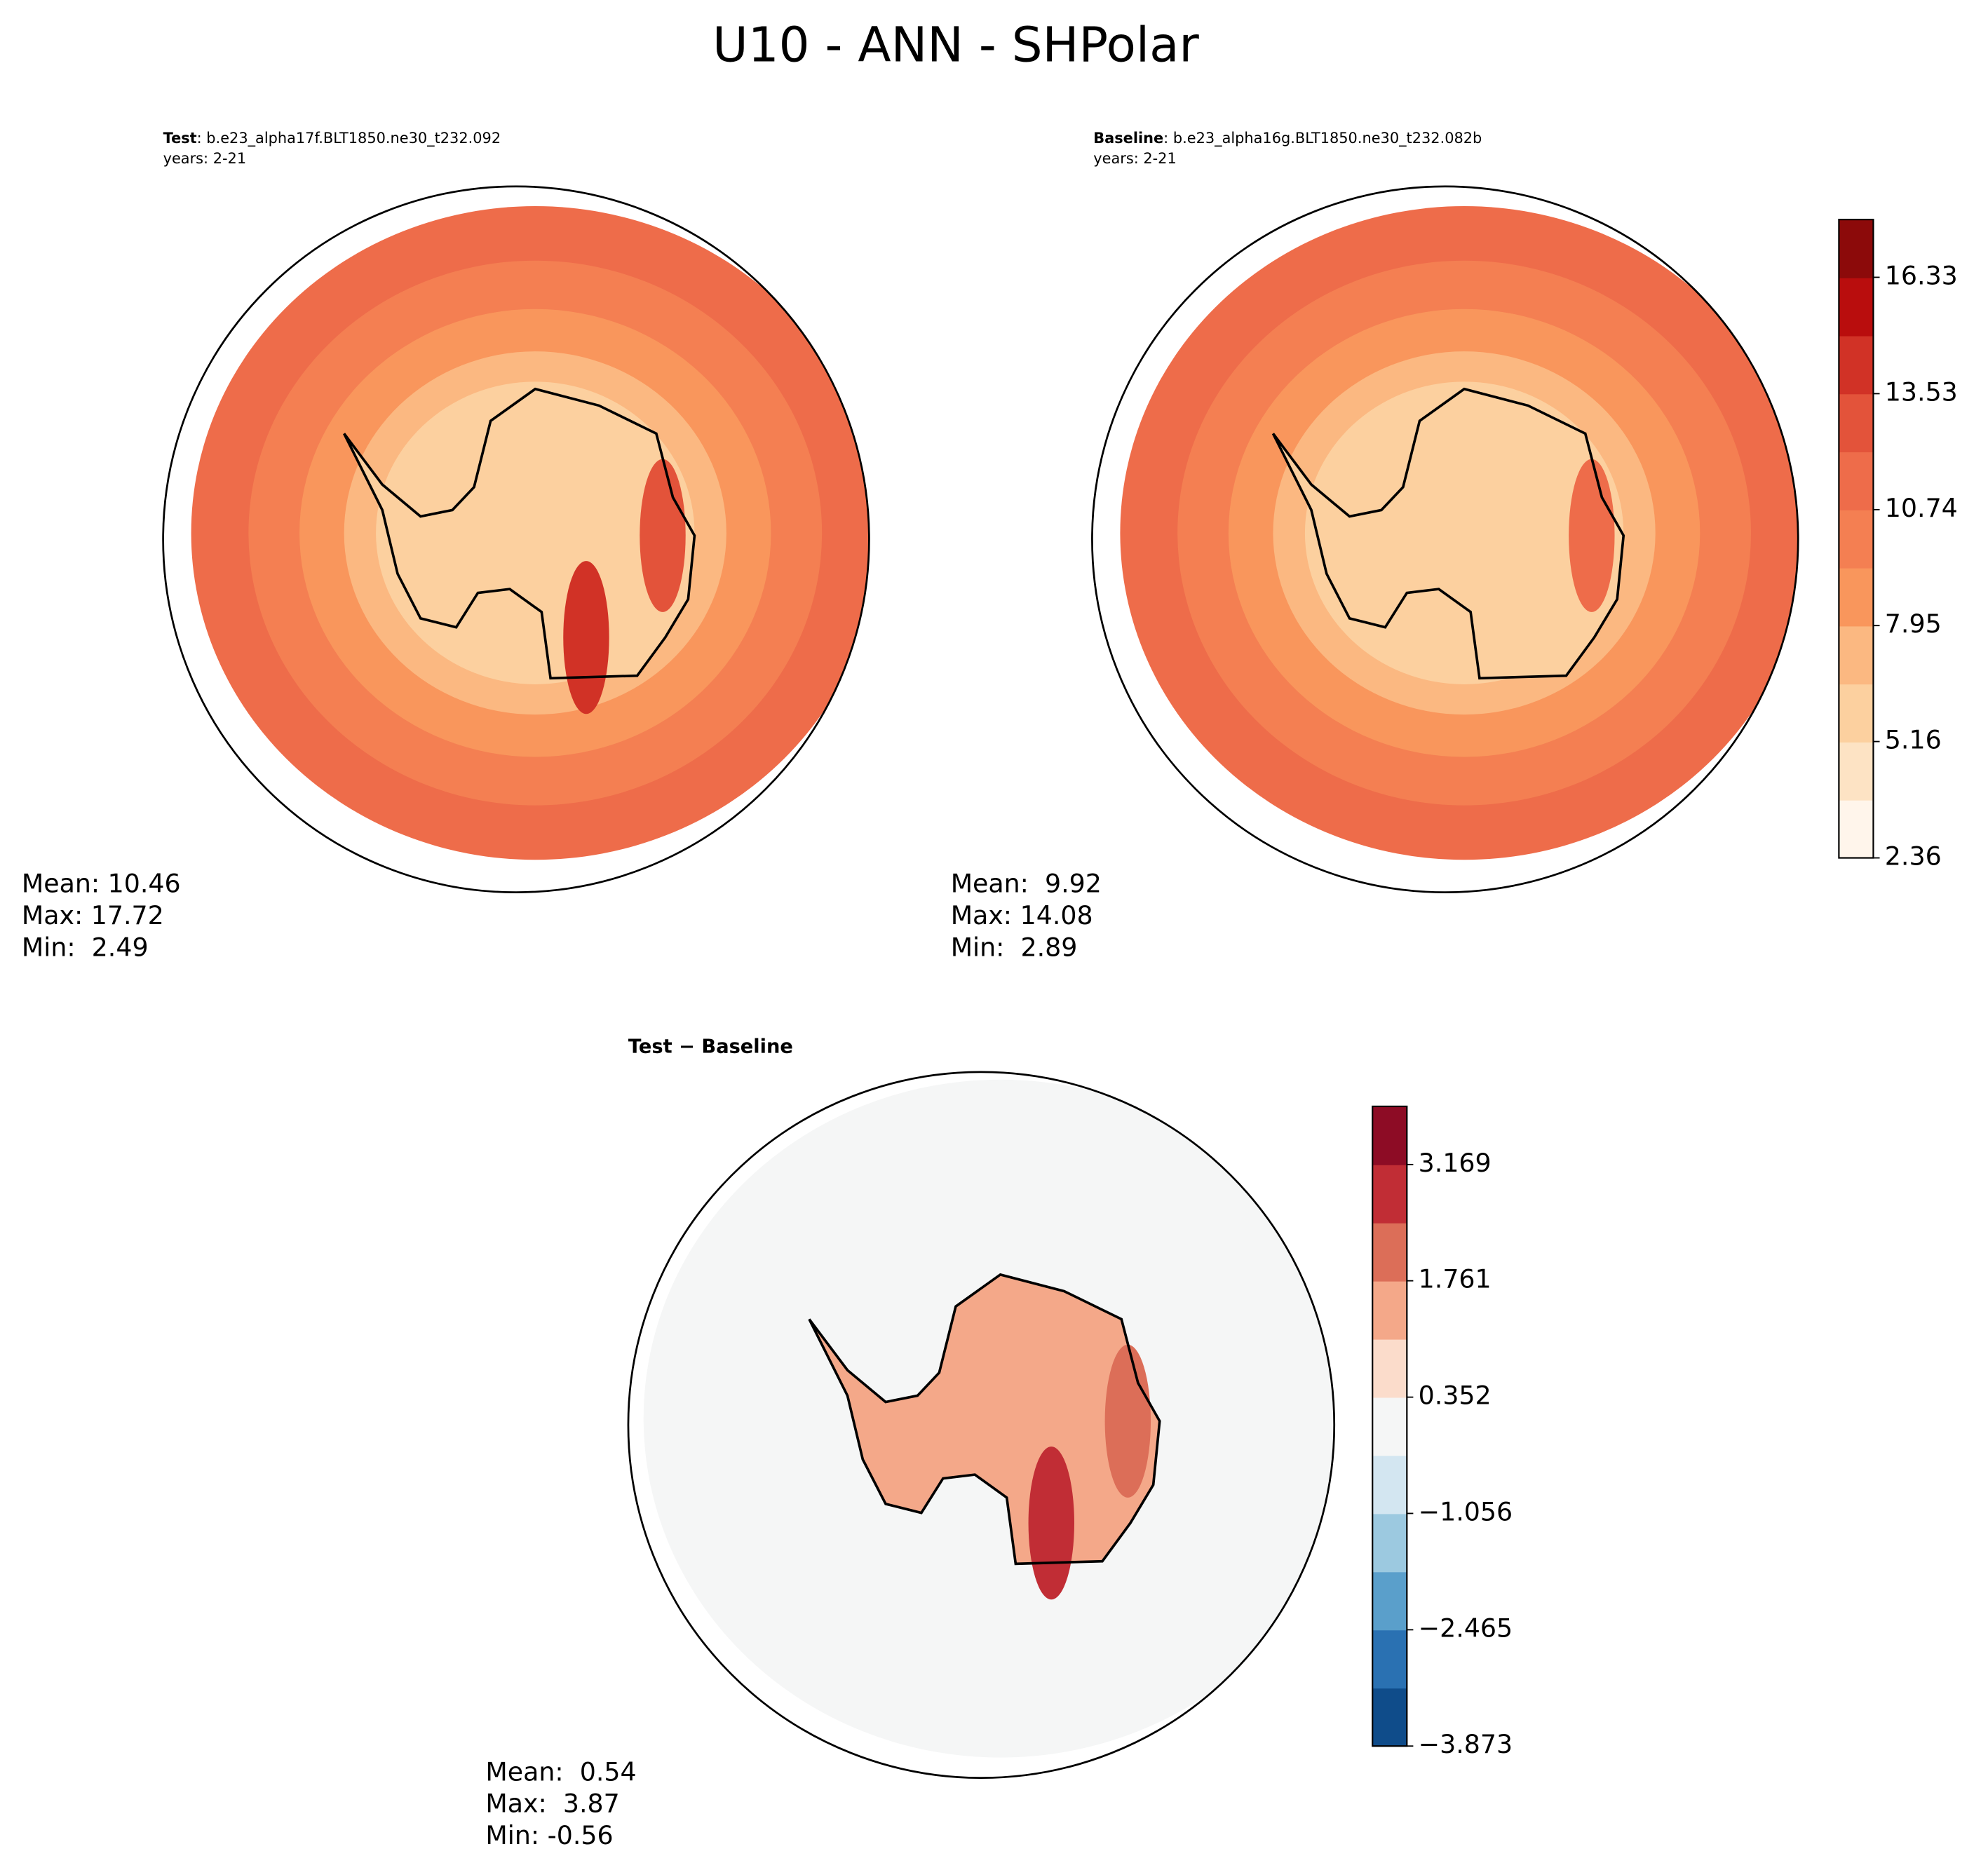 The width and height of the screenshot is (1988, 1870). Describe the element at coordinates (560, 1772) in the screenshot. I see `stat: Mean: 0.54` at that location.